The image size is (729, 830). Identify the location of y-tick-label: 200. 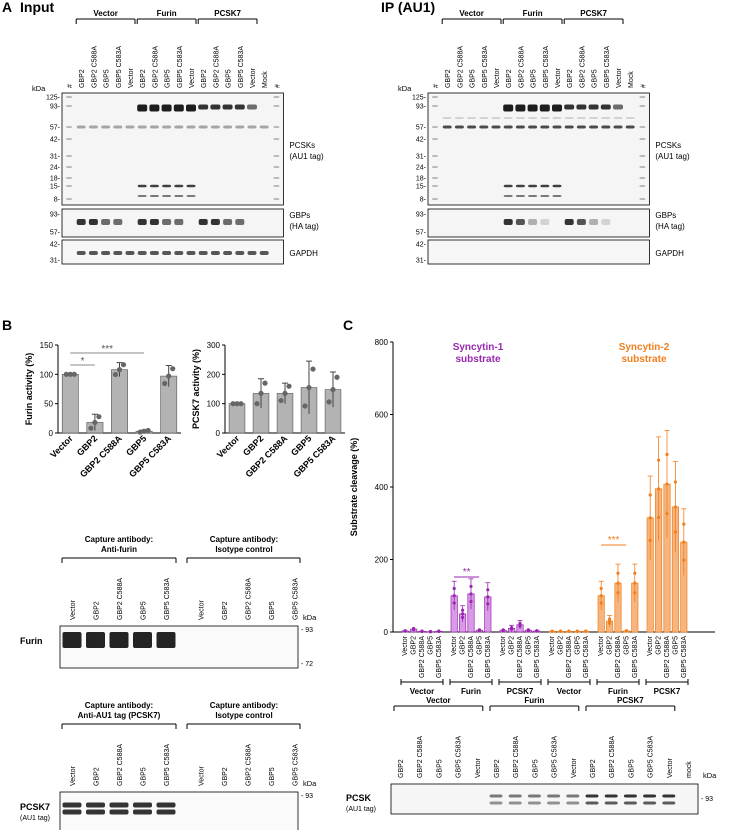
(382, 560).